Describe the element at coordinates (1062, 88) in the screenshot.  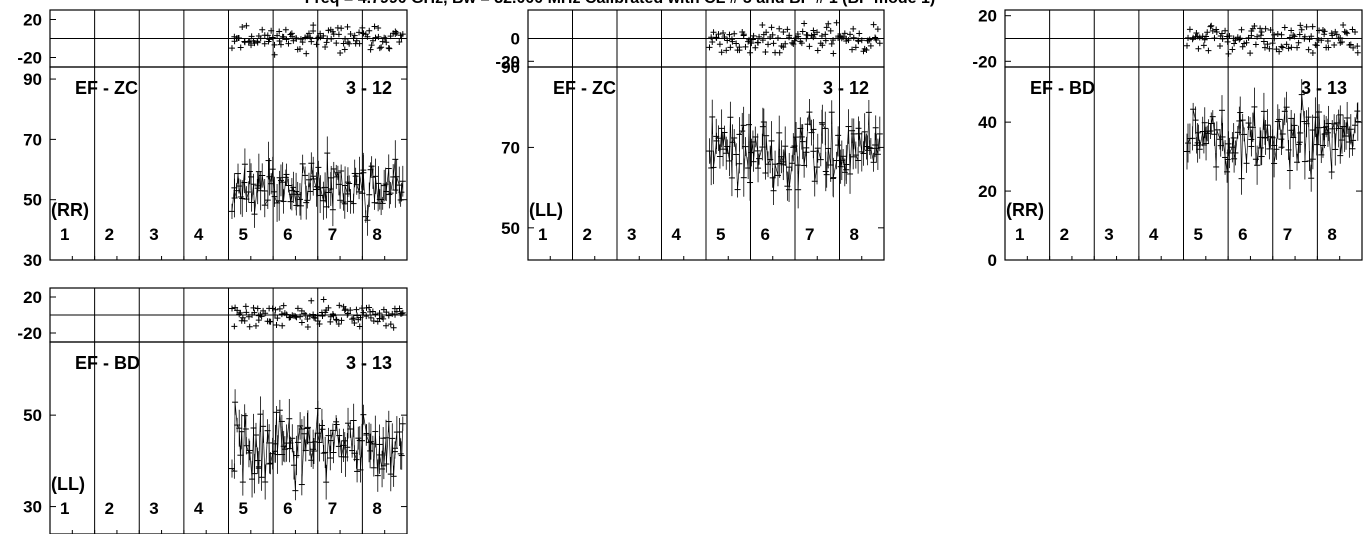
I see `baseline-label: EF - BD` at that location.